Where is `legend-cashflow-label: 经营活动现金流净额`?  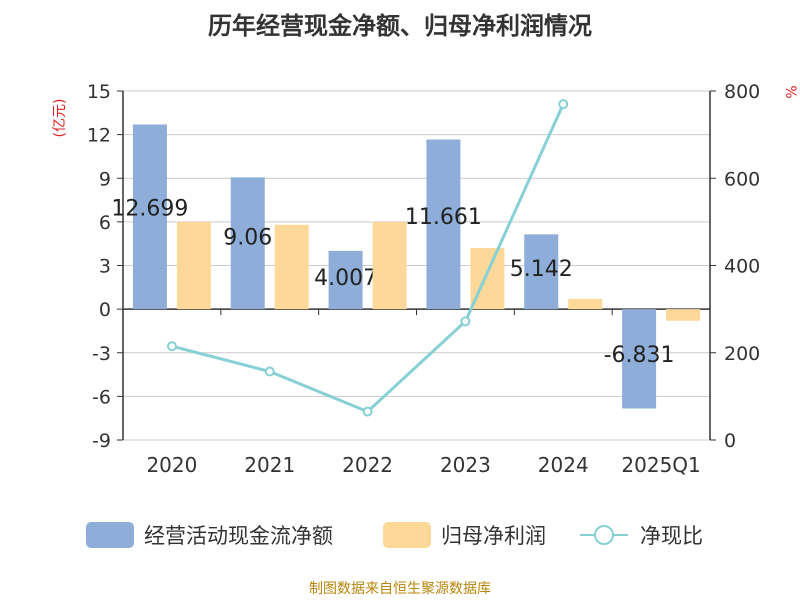
legend-cashflow-label: 经营活动现金流净额 is located at coordinates (238, 536).